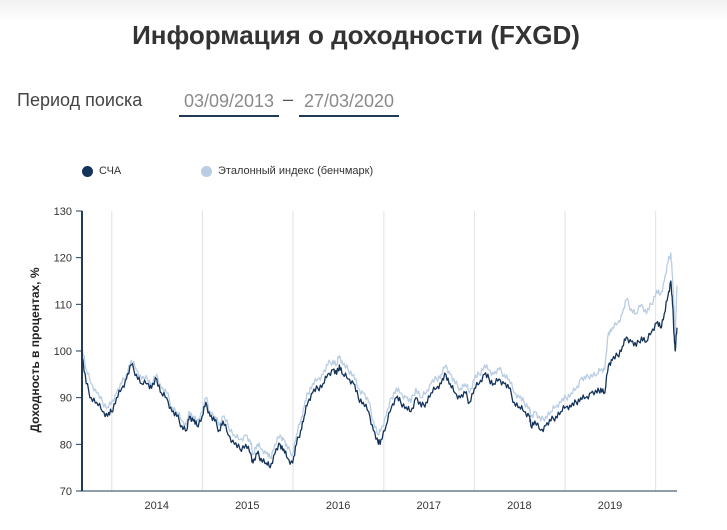 This screenshot has width=727, height=530. I want to click on legend-dot-benchmark, so click(206, 171).